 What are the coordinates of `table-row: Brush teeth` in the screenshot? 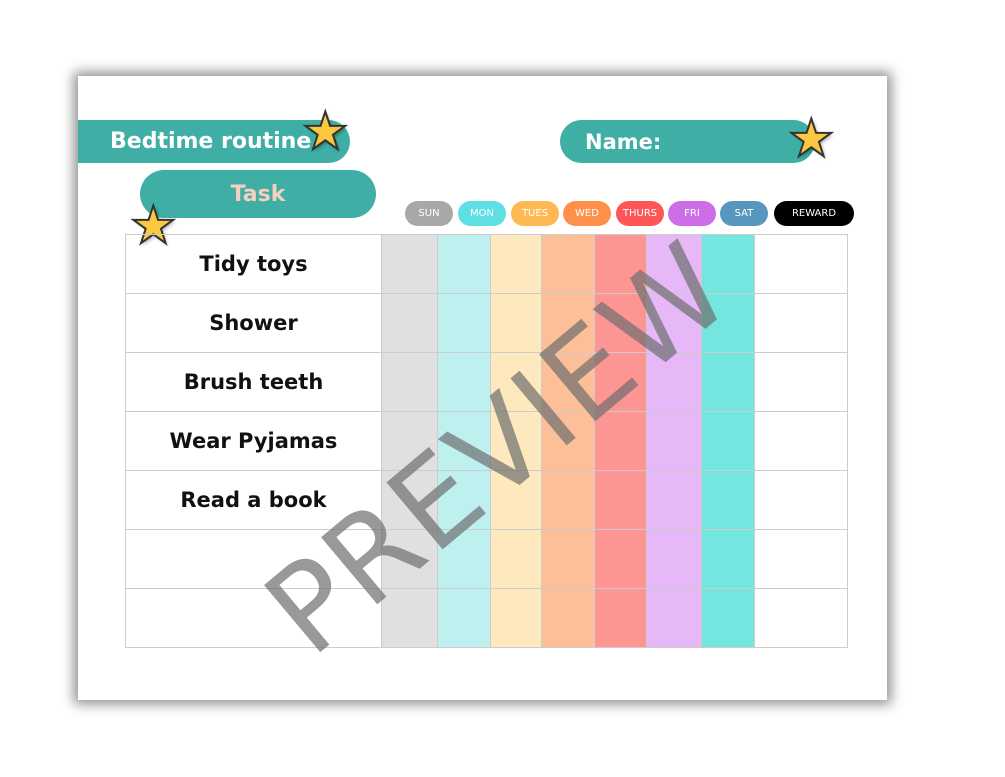 It's located at (486, 382).